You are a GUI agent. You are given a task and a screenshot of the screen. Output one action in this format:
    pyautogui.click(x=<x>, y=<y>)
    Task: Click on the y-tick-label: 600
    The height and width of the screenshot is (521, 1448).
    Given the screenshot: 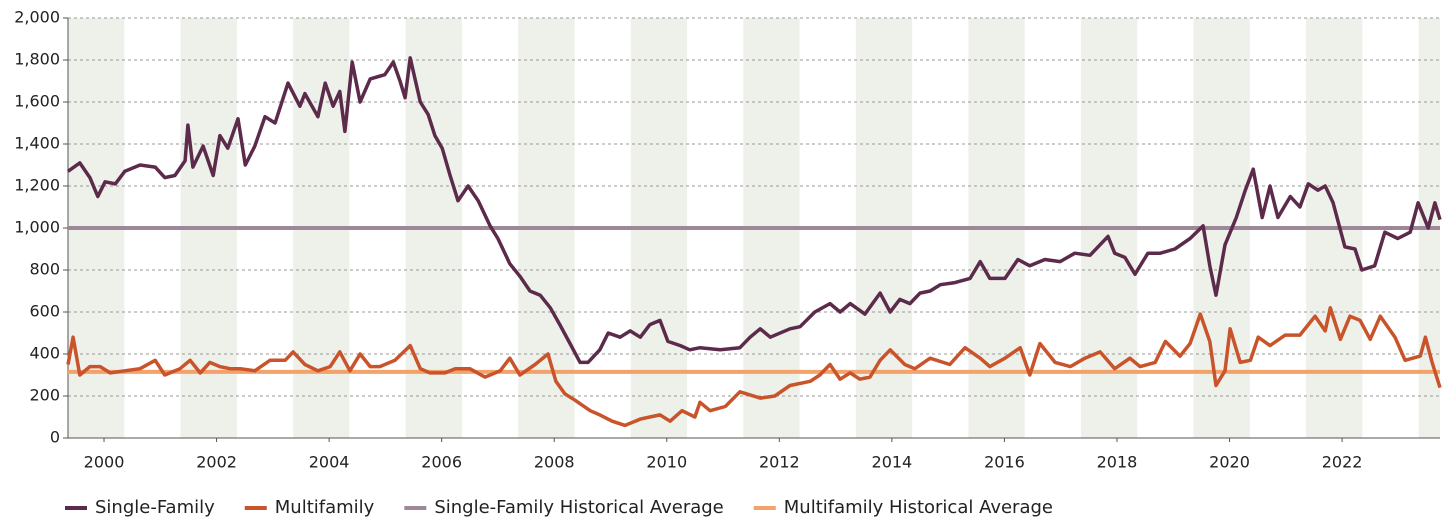 What is the action you would take?
    pyautogui.click(x=44, y=311)
    